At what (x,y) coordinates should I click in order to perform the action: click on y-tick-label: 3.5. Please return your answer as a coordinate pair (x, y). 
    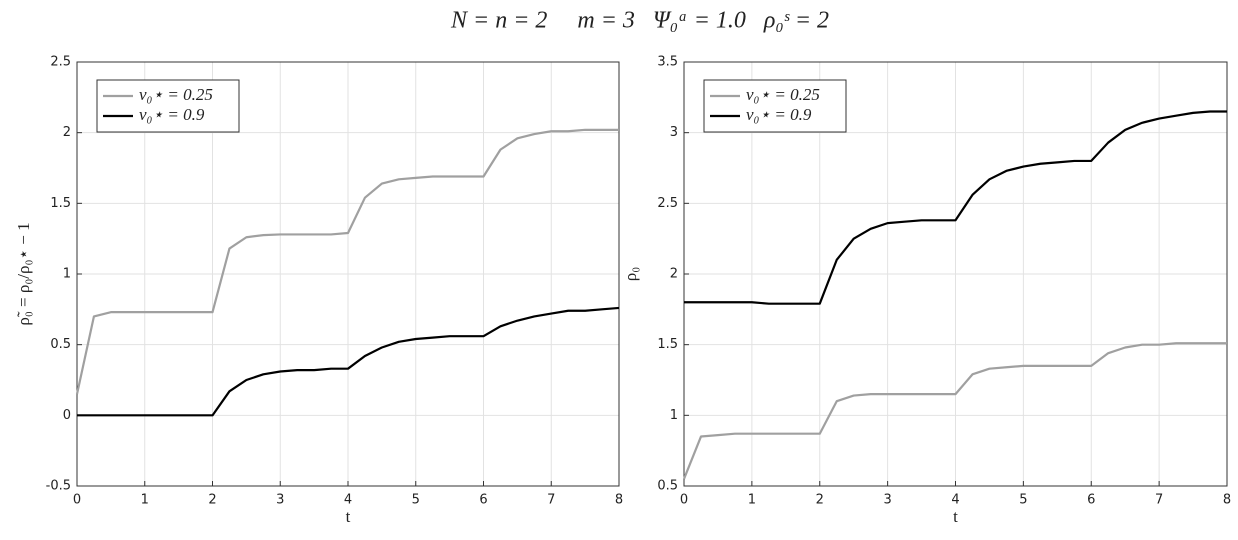
    Looking at the image, I should click on (667, 62).